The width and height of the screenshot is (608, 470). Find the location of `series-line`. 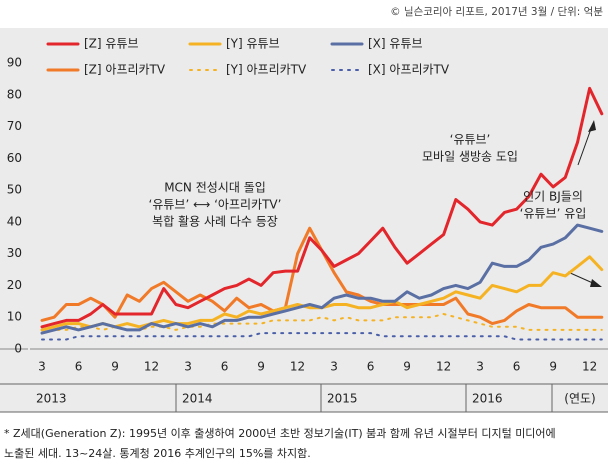

series-line is located at coordinates (322, 336).